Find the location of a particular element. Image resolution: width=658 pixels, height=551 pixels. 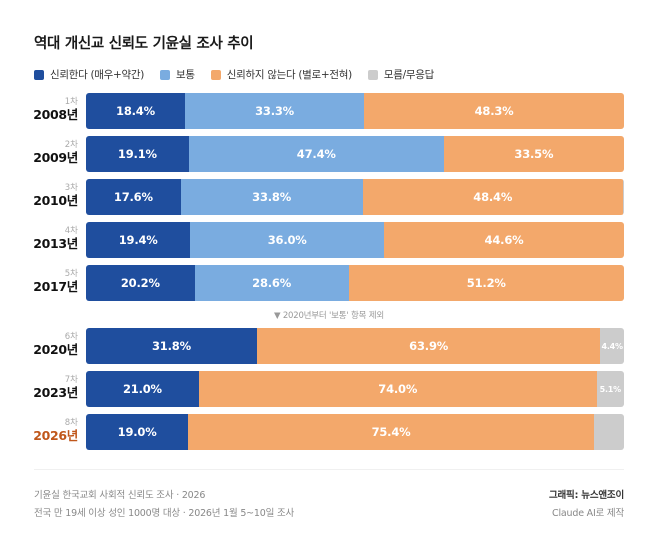

data-label-unknown: 5.1% is located at coordinates (610, 389).